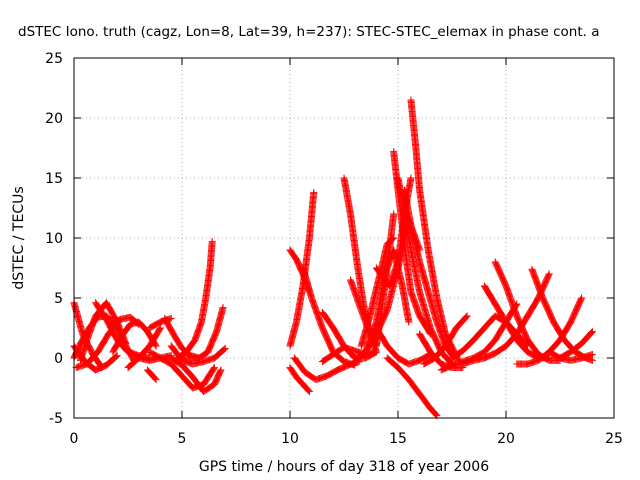 The width and height of the screenshot is (640, 480). I want to click on x-tick-label: 20, so click(506, 439).